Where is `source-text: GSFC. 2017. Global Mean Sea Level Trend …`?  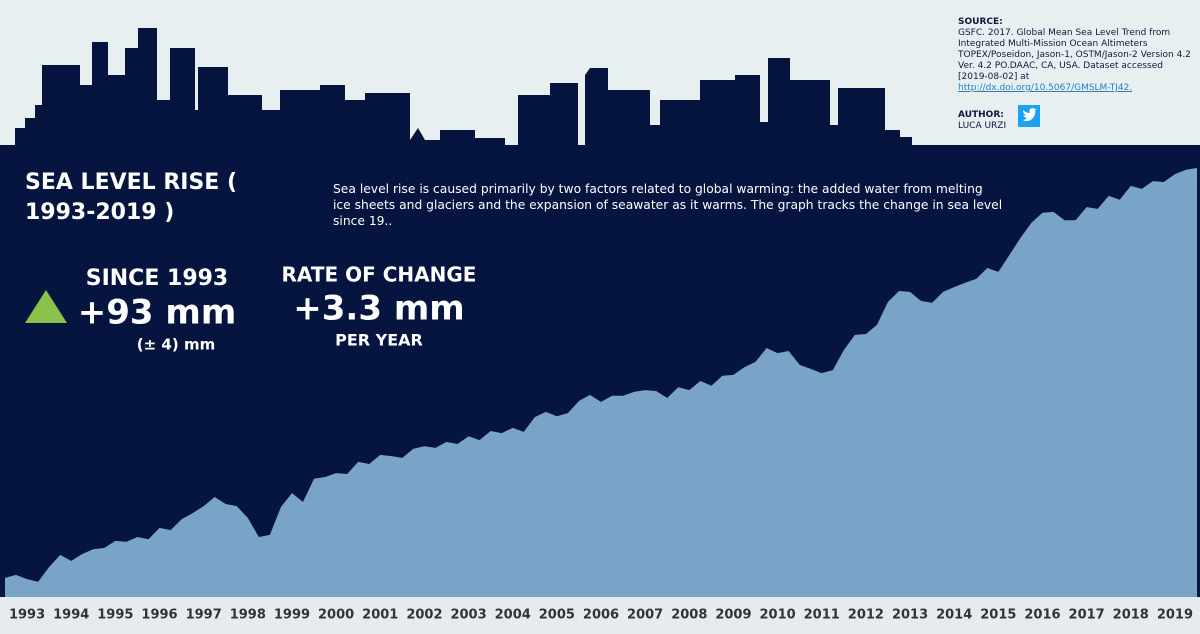
source-text: GSFC. 2017. Global Mean Sea Level Trend … is located at coordinates (1074, 55).